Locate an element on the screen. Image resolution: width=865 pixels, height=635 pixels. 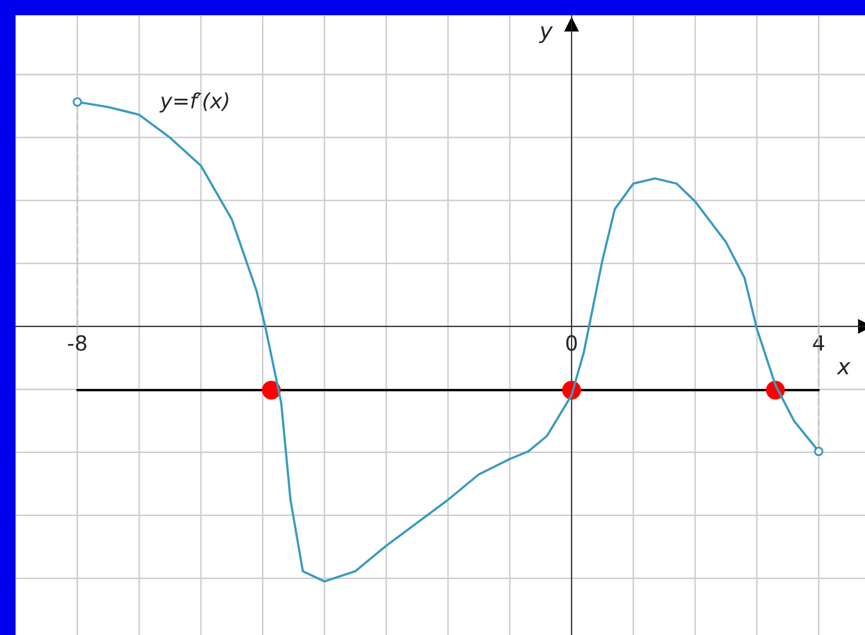
annotation: y=f′(x) is located at coordinates (193, 102).